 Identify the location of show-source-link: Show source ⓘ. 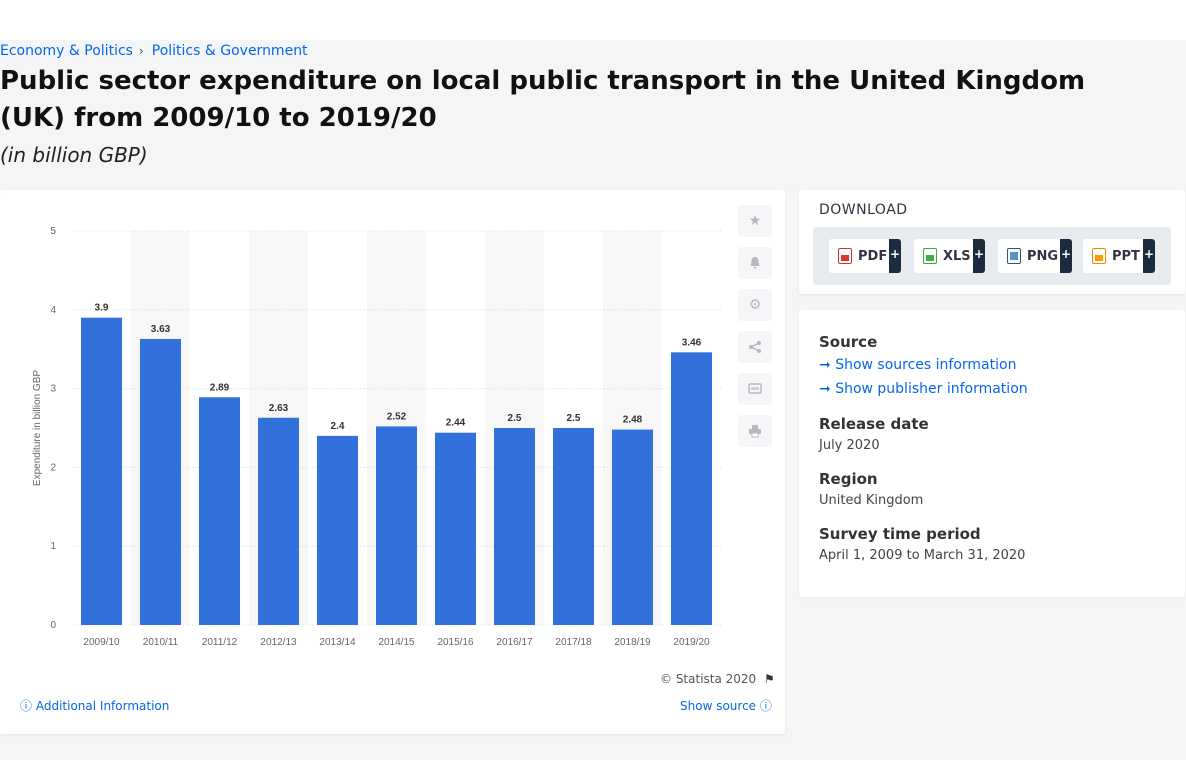
(726, 705).